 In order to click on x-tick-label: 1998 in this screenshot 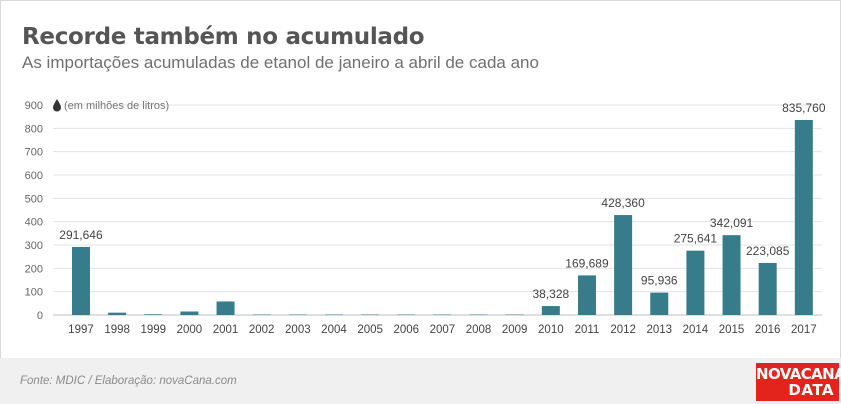, I will do `click(117, 330)`.